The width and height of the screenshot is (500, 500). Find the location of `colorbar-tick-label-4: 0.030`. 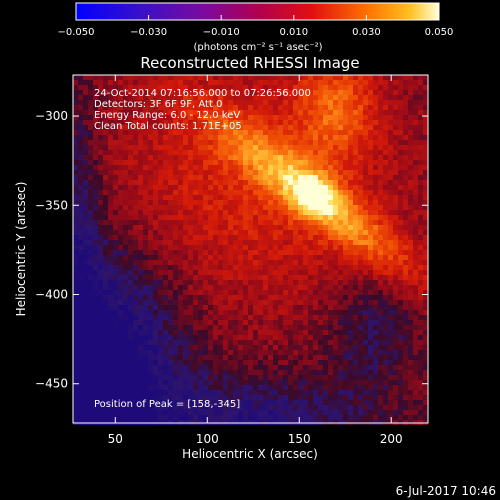

colorbar-tick-label-4: 0.030 is located at coordinates (366, 32).